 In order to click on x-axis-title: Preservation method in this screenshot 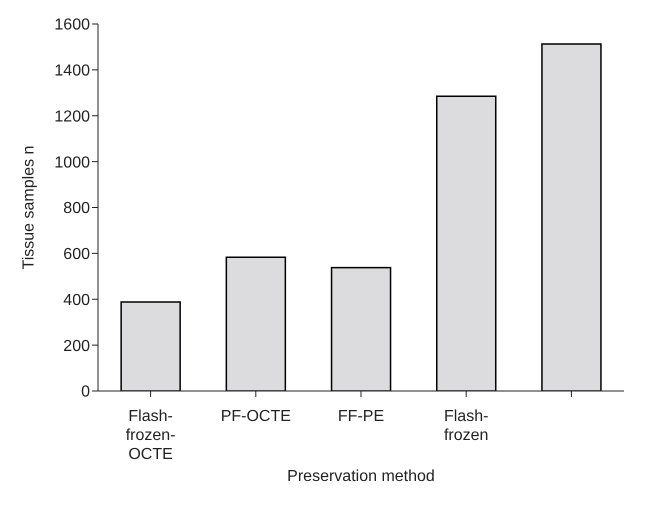, I will do `click(361, 476)`.